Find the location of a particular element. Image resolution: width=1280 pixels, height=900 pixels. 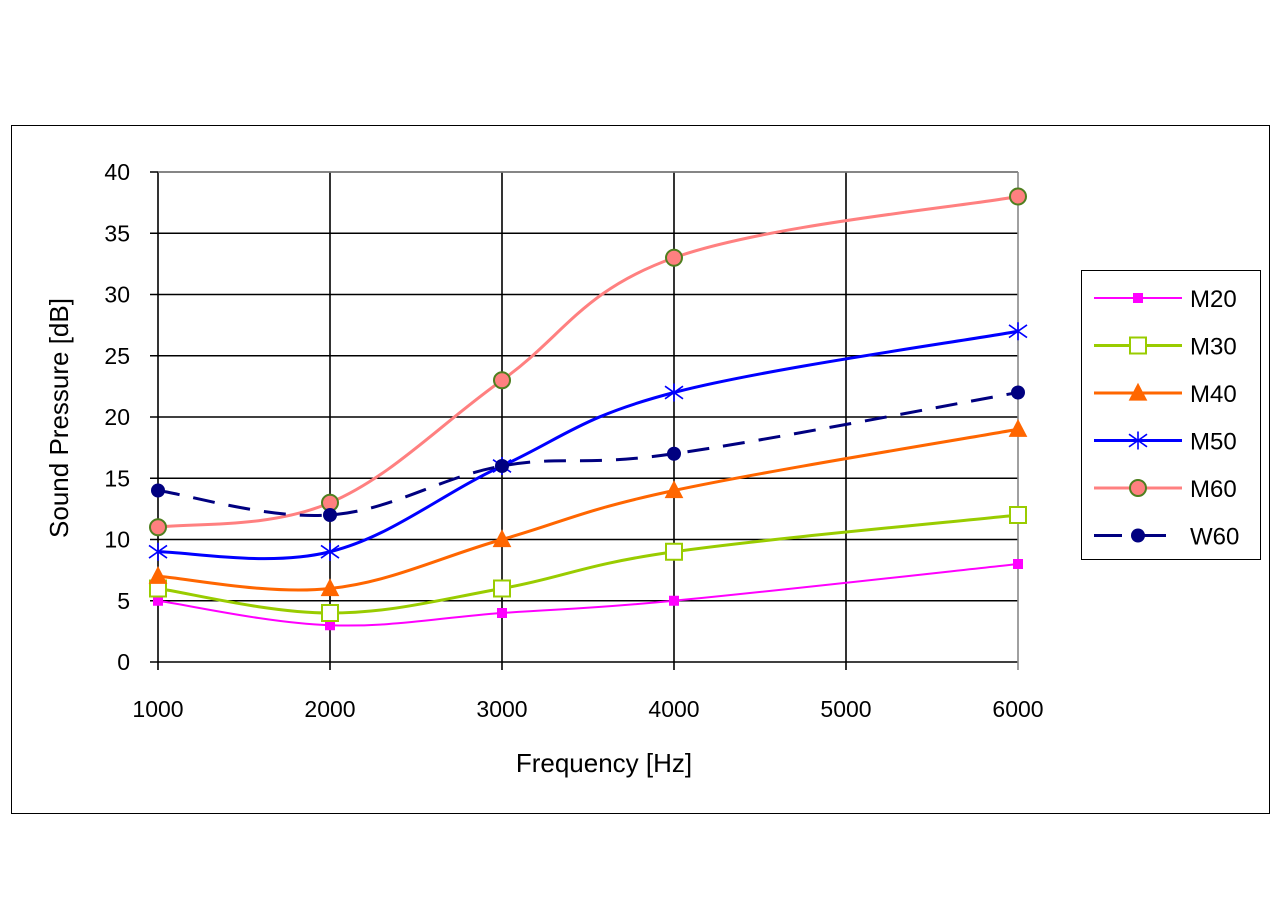

y-tick-label: 10 is located at coordinates (117, 540).